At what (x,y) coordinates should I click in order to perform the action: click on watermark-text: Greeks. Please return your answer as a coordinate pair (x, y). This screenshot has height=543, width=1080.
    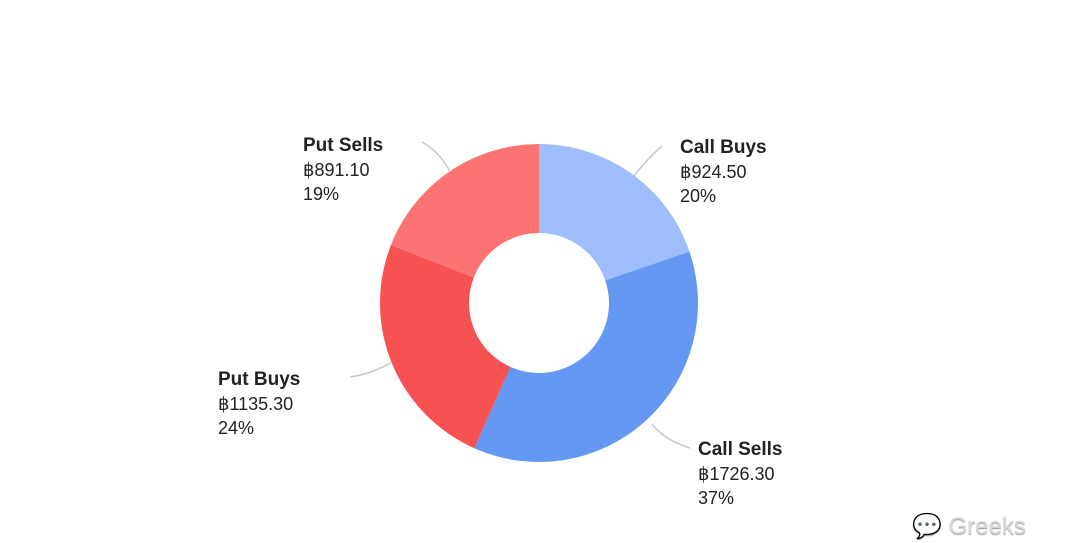
    Looking at the image, I should click on (987, 526).